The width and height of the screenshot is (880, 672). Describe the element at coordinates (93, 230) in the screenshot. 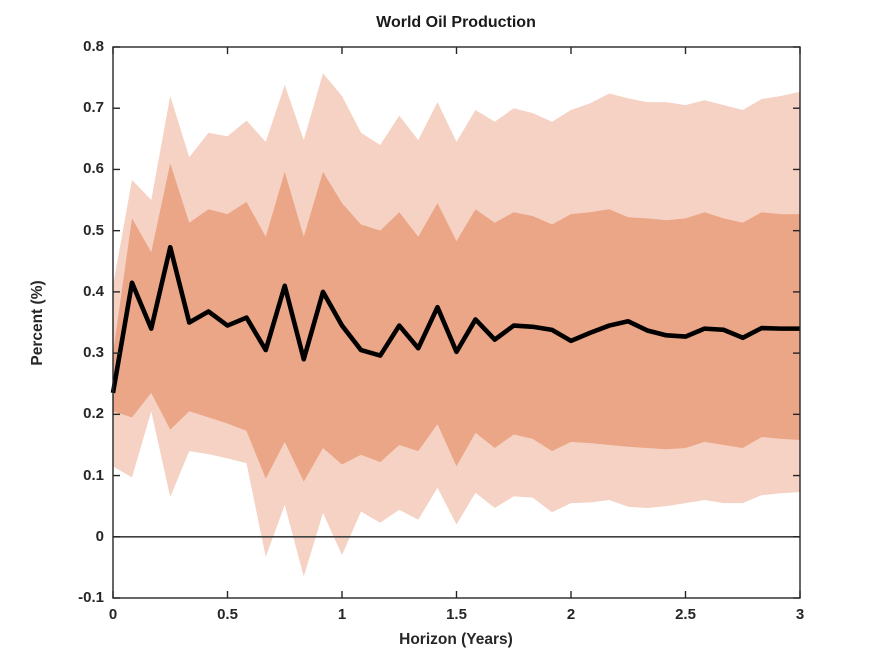

I see `y-tick-label: 0.5` at that location.